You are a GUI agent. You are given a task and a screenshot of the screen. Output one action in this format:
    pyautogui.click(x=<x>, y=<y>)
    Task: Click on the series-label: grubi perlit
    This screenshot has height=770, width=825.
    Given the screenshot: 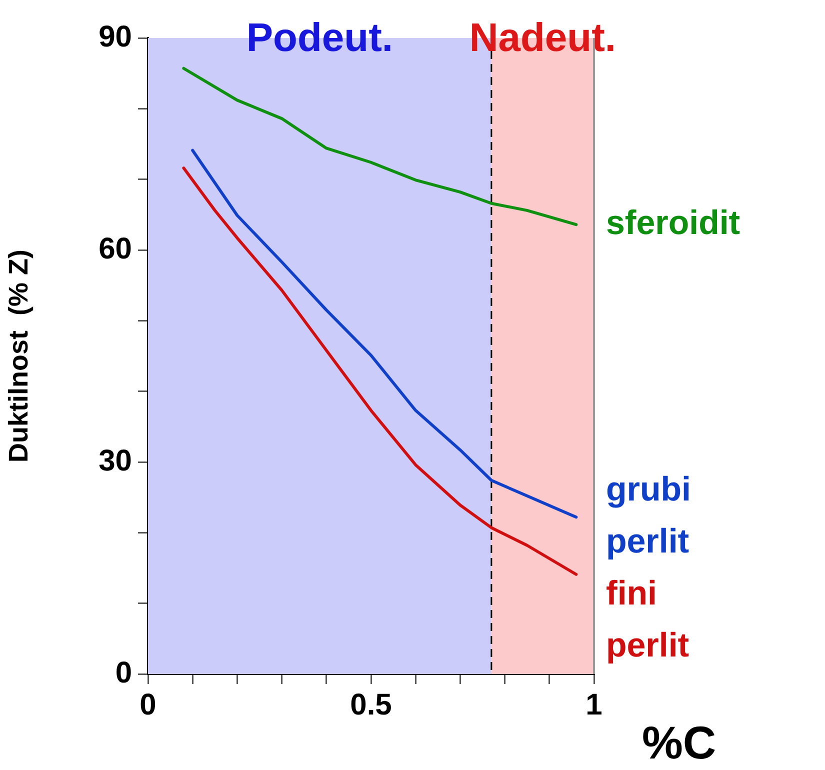 What is the action you would take?
    pyautogui.click(x=648, y=515)
    